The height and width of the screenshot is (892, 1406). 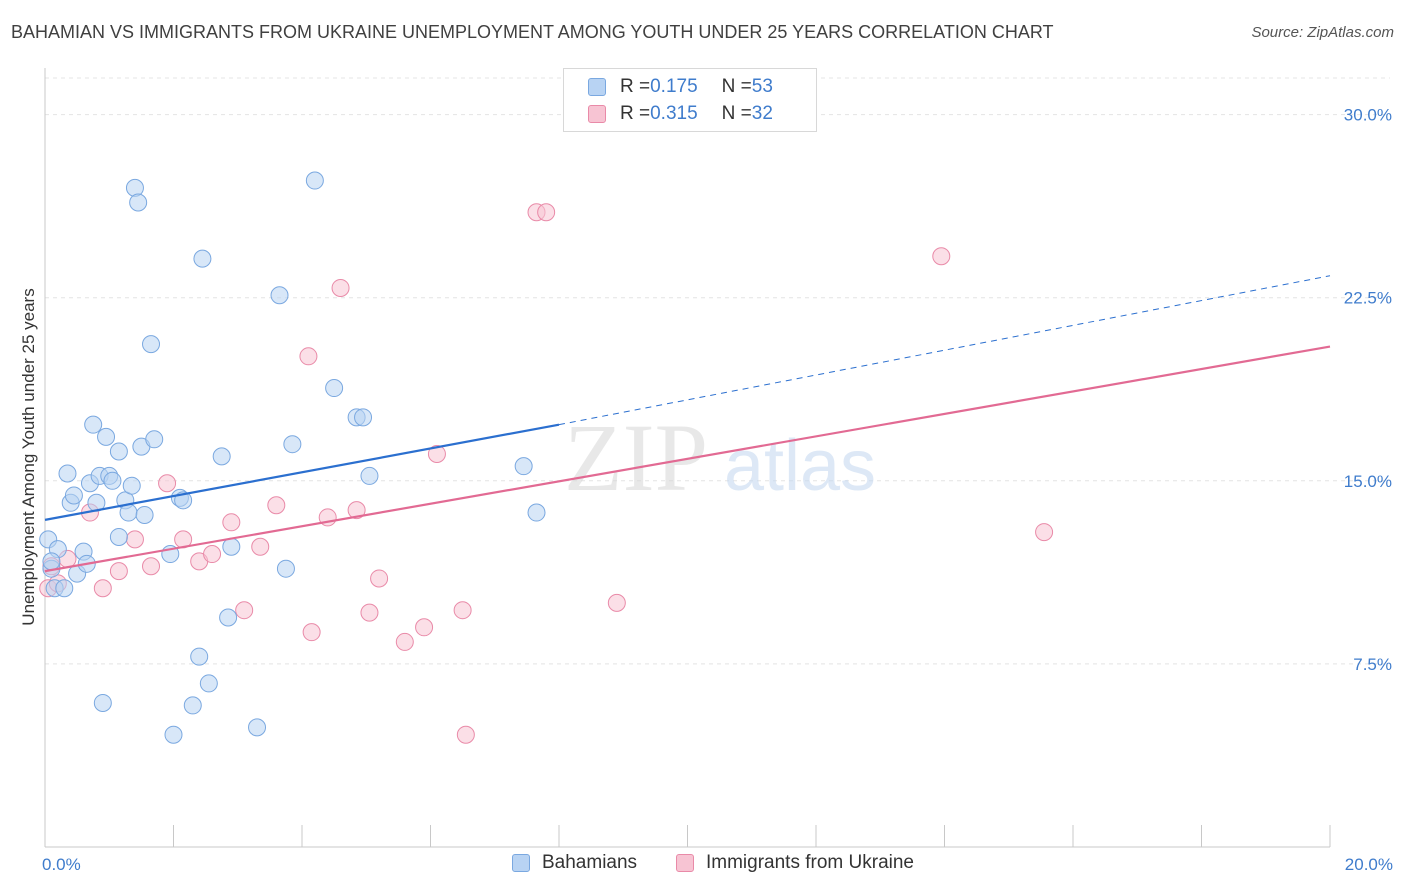 I want to click on series-legend: Bahamians Immigrants from Ukraine, so click(x=703, y=864).